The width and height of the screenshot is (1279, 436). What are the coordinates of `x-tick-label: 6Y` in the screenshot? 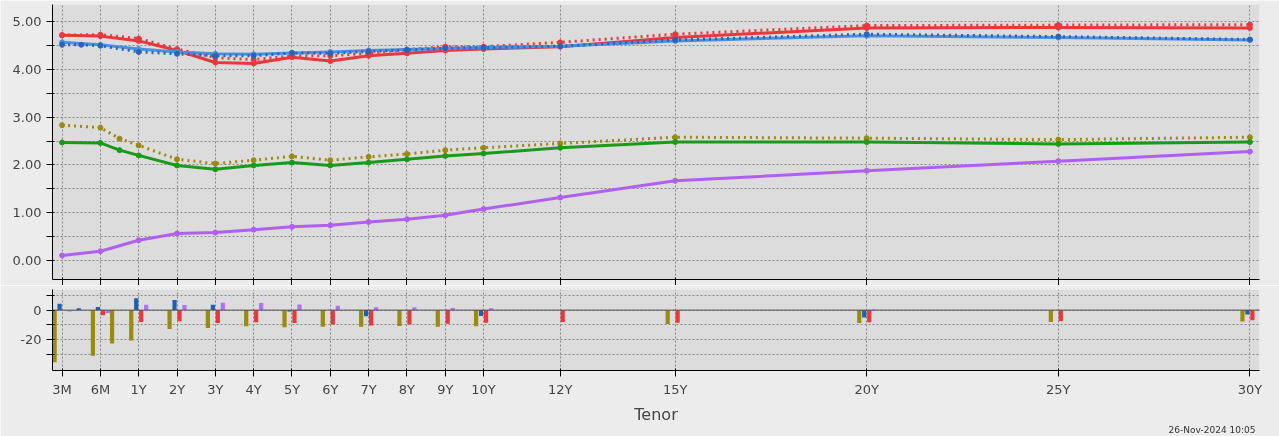 It's located at (330, 389).